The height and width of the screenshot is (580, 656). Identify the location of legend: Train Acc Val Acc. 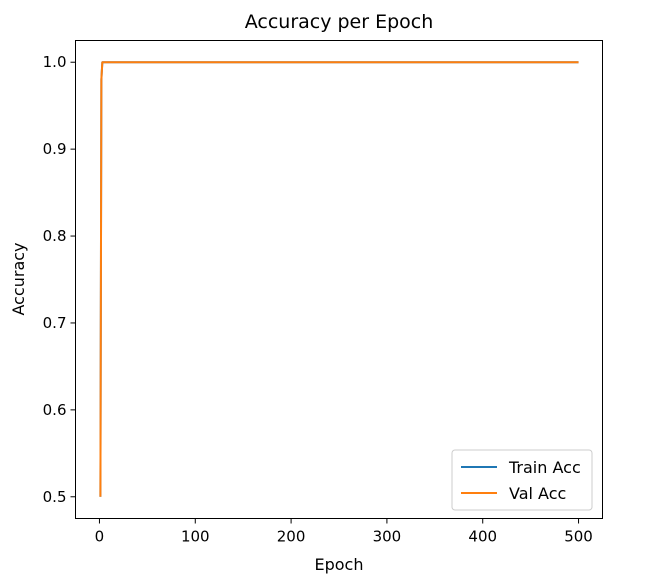
(522, 480).